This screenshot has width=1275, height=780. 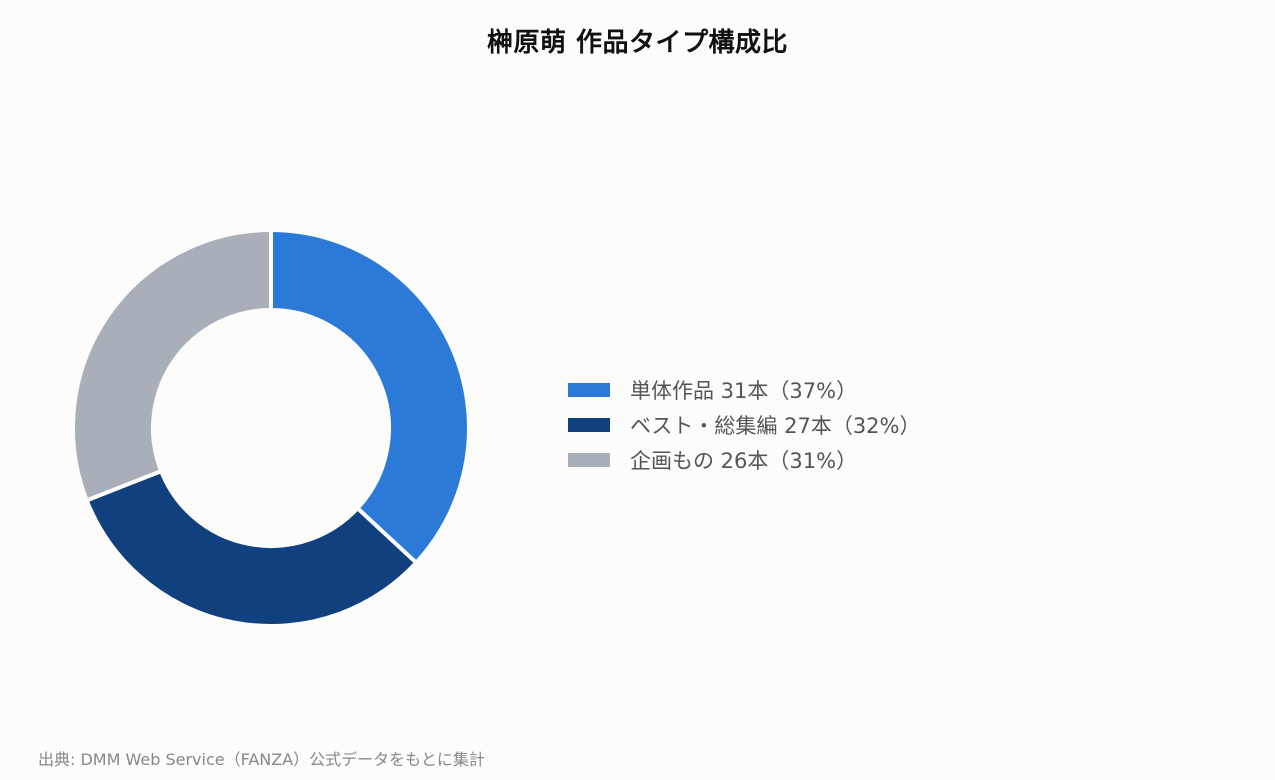 I want to click on legend-item-planning-works: 企画もの 26本（31%）, so click(x=744, y=459).